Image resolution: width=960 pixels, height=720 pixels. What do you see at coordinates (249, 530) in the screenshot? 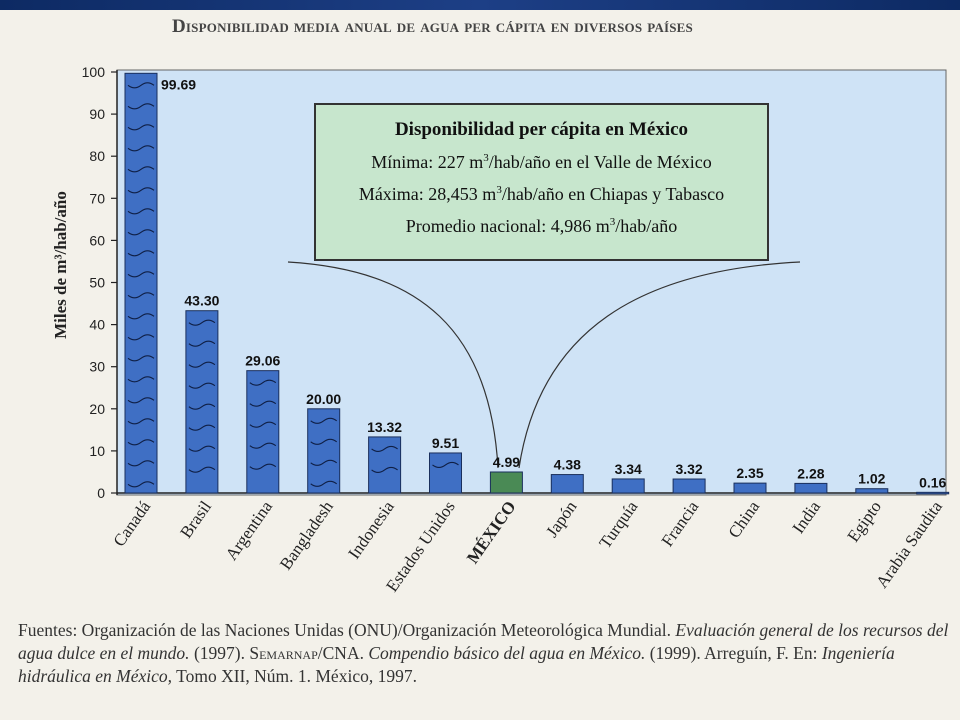
I see `x-category-label: Argentina` at bounding box center [249, 530].